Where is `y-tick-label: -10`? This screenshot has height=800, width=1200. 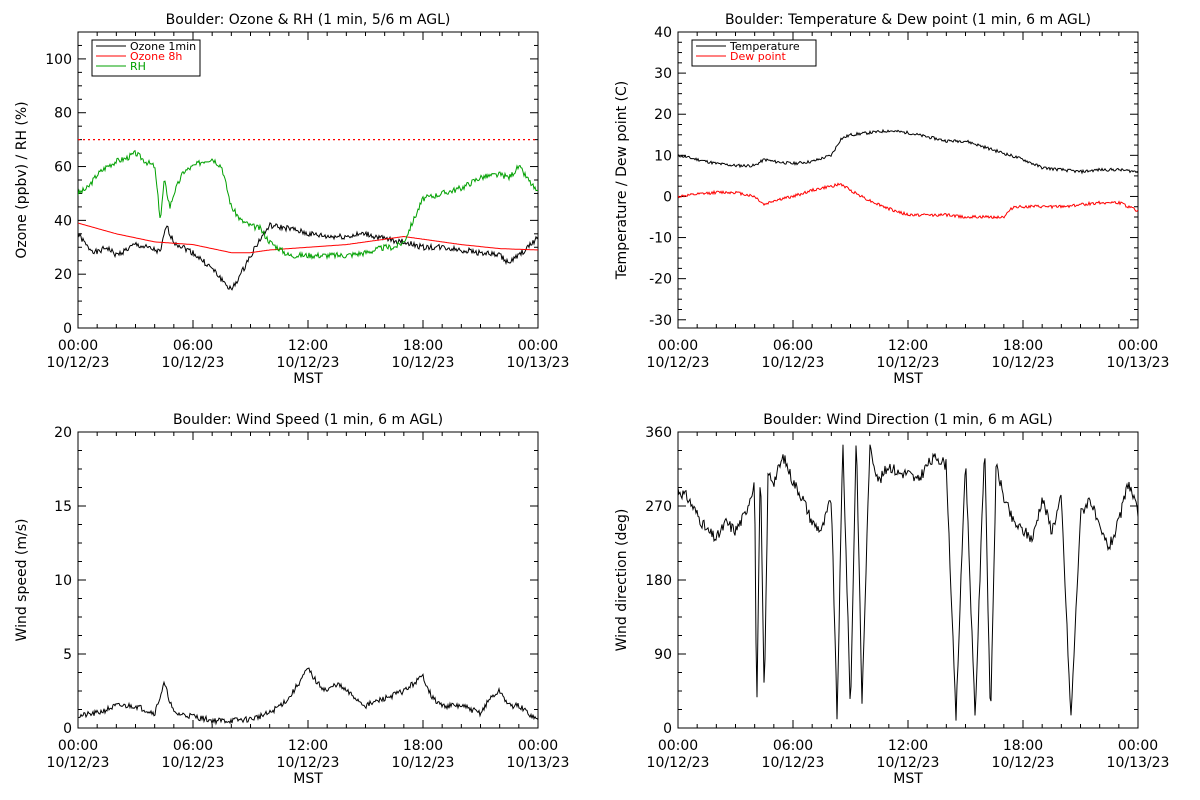
y-tick-label: -10 is located at coordinates (660, 239).